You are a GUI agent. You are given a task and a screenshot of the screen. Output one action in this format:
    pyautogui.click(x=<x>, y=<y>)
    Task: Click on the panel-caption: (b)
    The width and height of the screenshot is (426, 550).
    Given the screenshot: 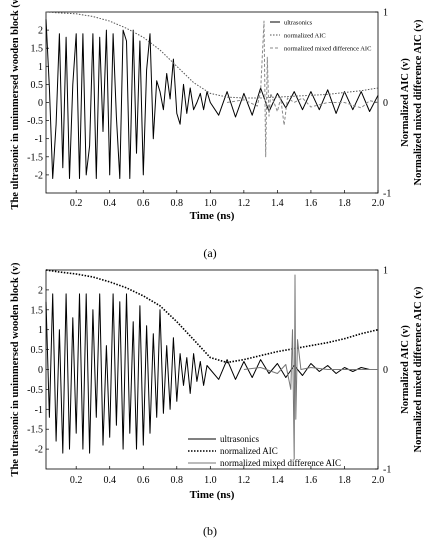 What is the action you would take?
    pyautogui.click(x=210, y=531)
    